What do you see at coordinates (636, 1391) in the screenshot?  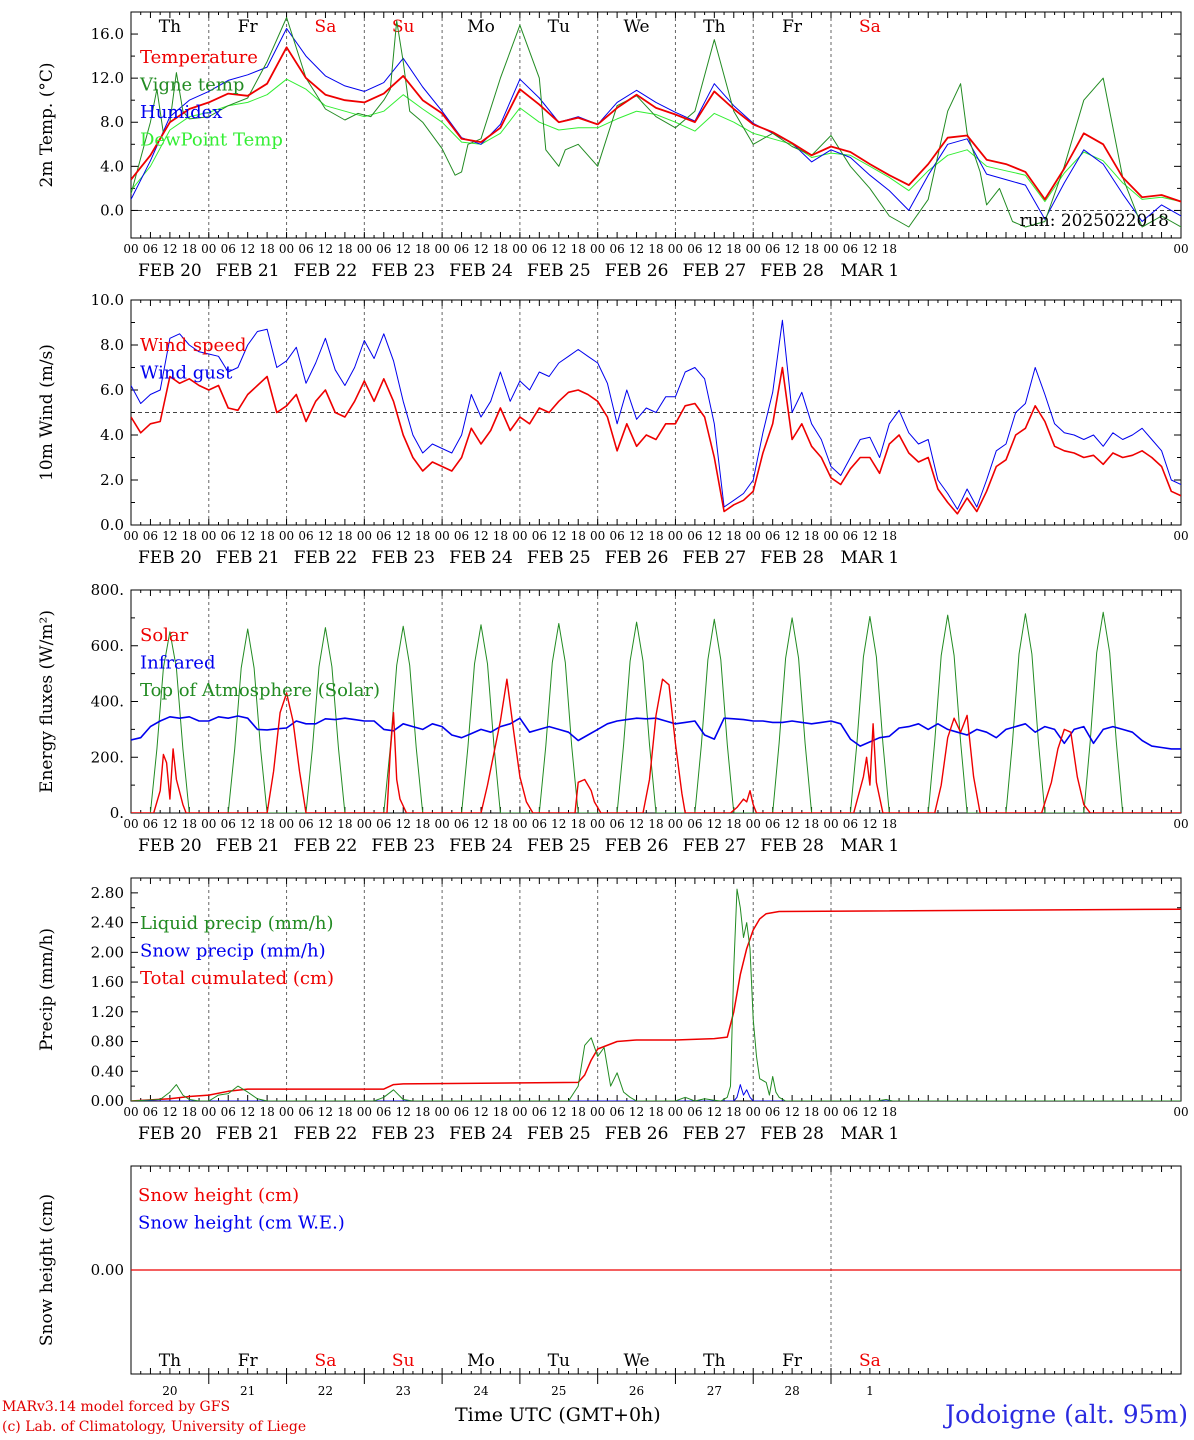 I see `day-number-label: 26` at bounding box center [636, 1391].